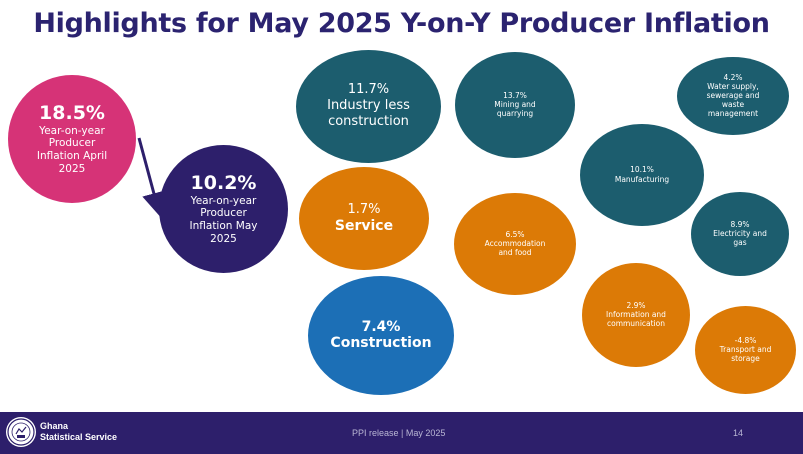 The image size is (803, 454). What do you see at coordinates (515, 234) in the screenshot?
I see `accommodation-value: 6.5%` at bounding box center [515, 234].